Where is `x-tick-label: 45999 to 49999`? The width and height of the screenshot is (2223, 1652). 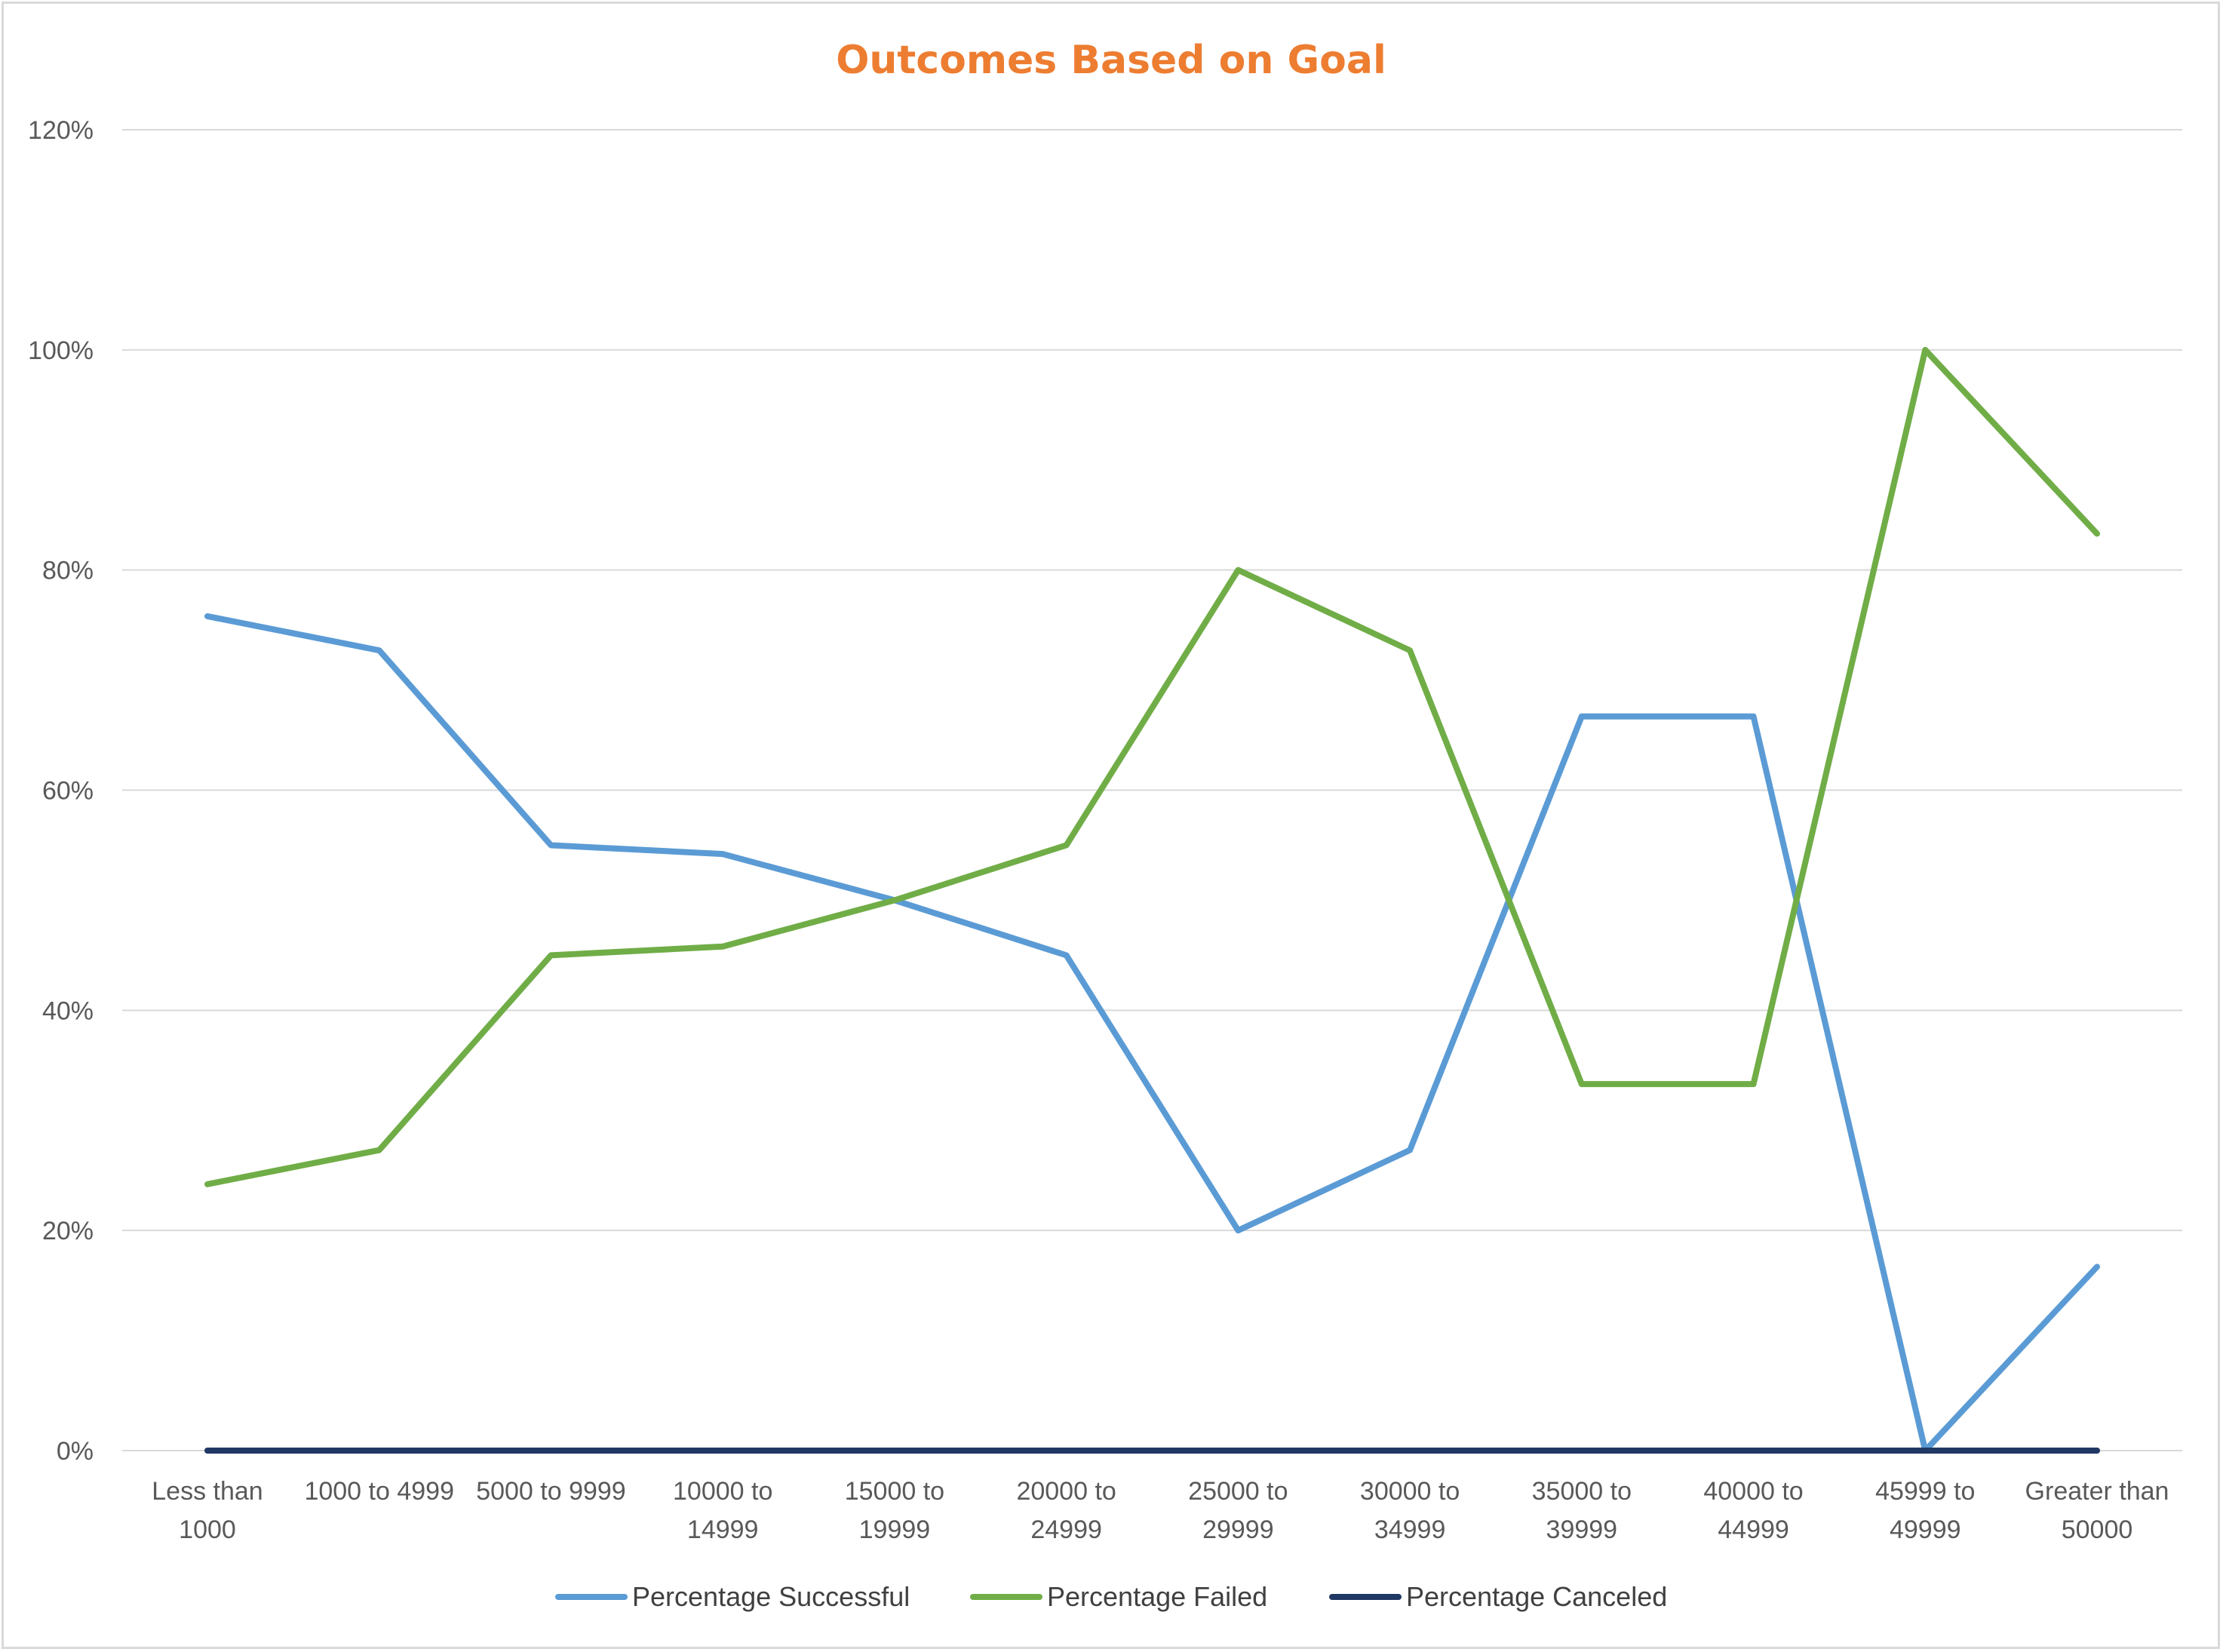 x-tick-label: 45999 to 49999 is located at coordinates (1925, 1511).